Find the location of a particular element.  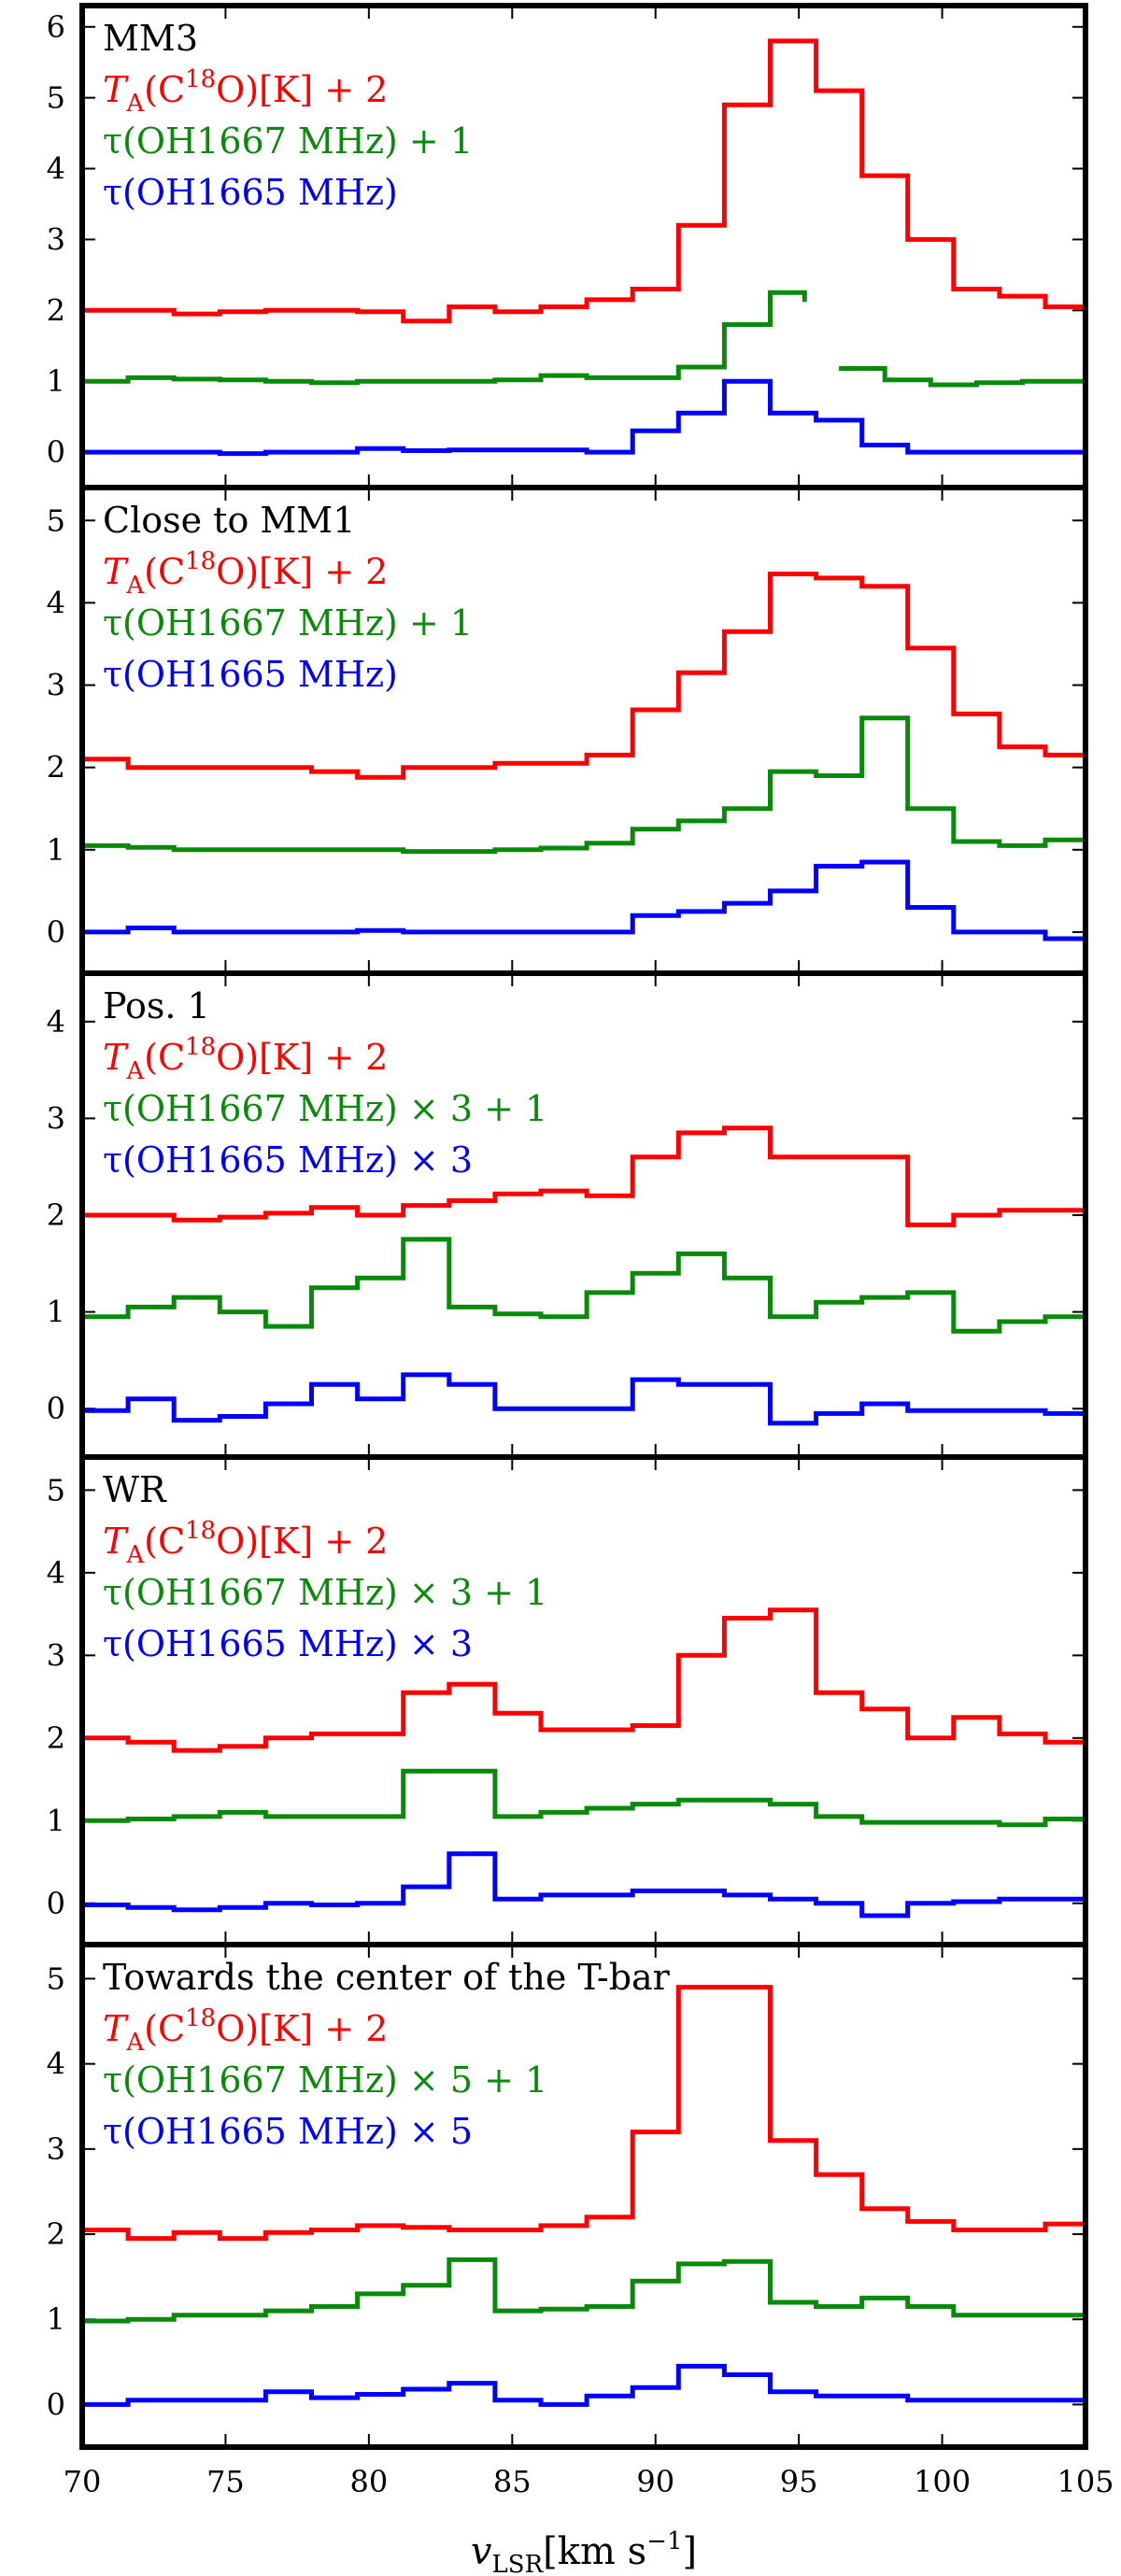

panel-title: MM3 is located at coordinates (151, 38).